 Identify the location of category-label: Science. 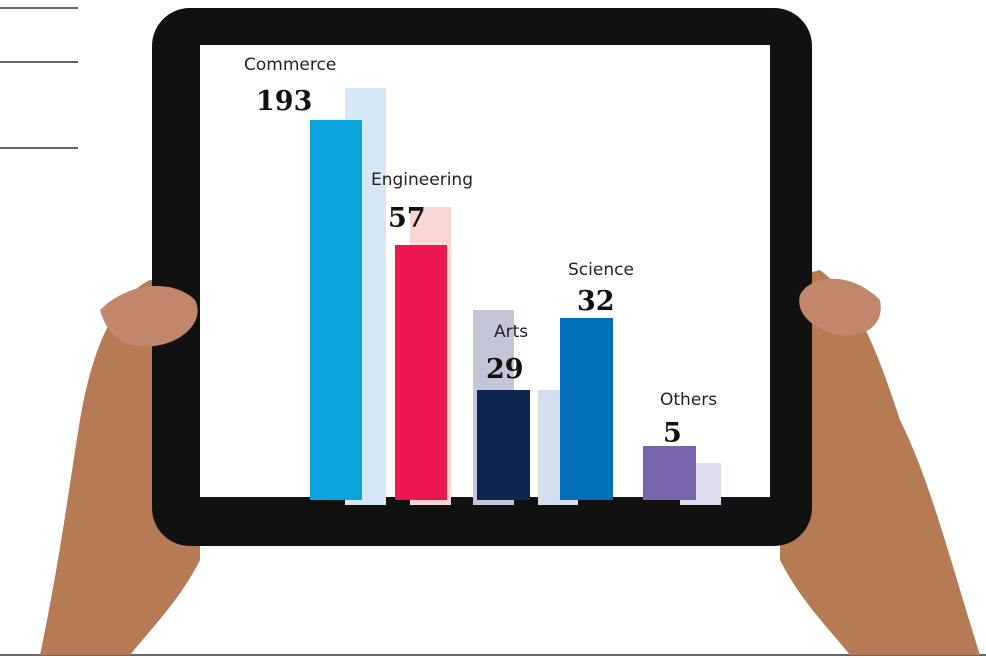
(601, 270).